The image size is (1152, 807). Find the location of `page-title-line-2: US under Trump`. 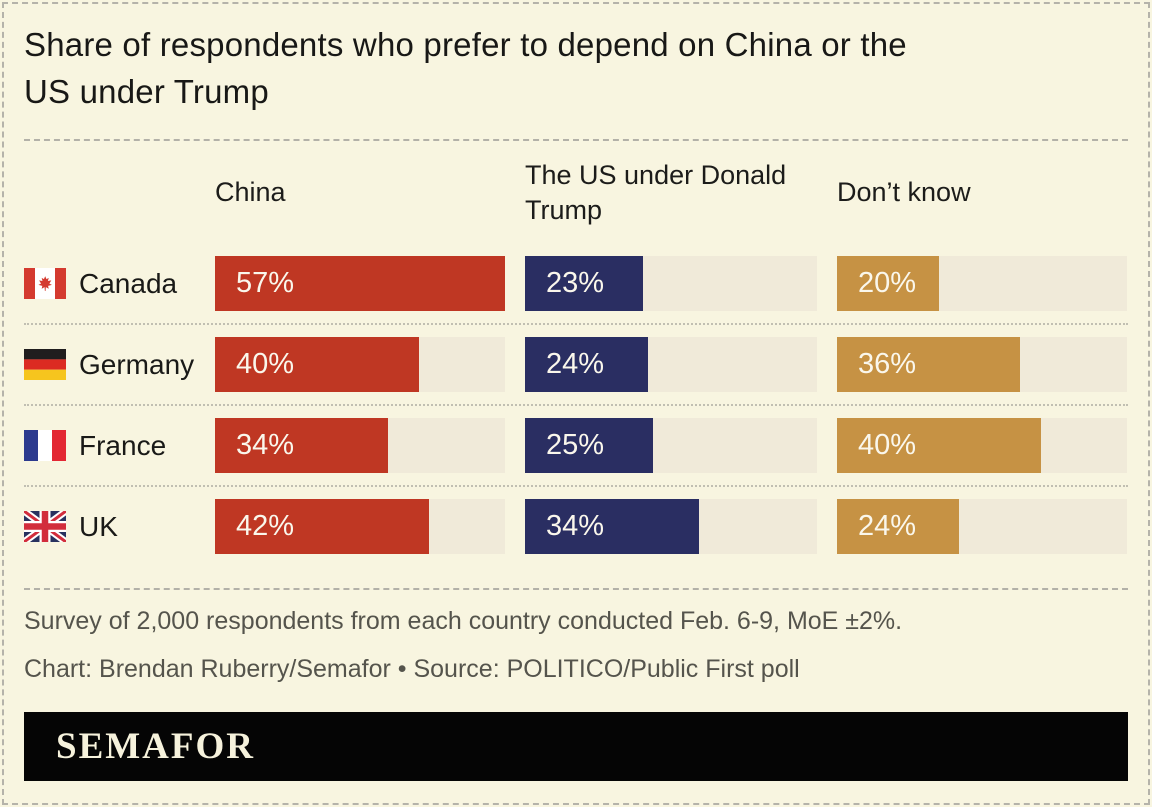

page-title-line-2: US under Trump is located at coordinates (146, 91).